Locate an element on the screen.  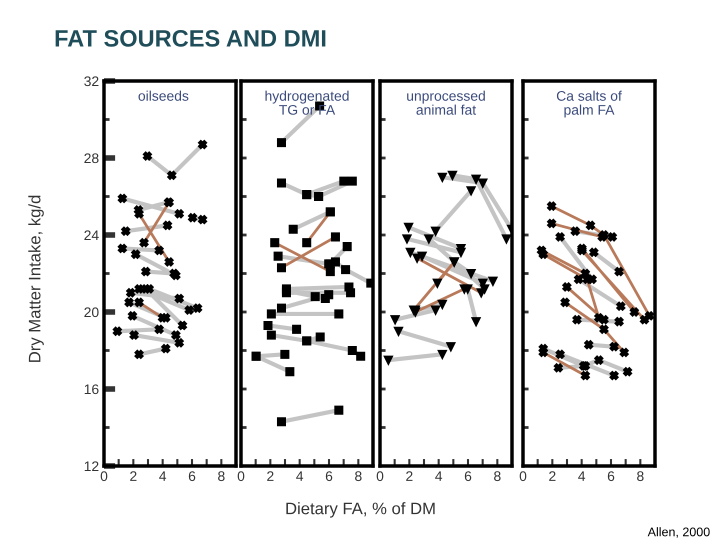
y-tick-label: 20 is located at coordinates (91, 312).